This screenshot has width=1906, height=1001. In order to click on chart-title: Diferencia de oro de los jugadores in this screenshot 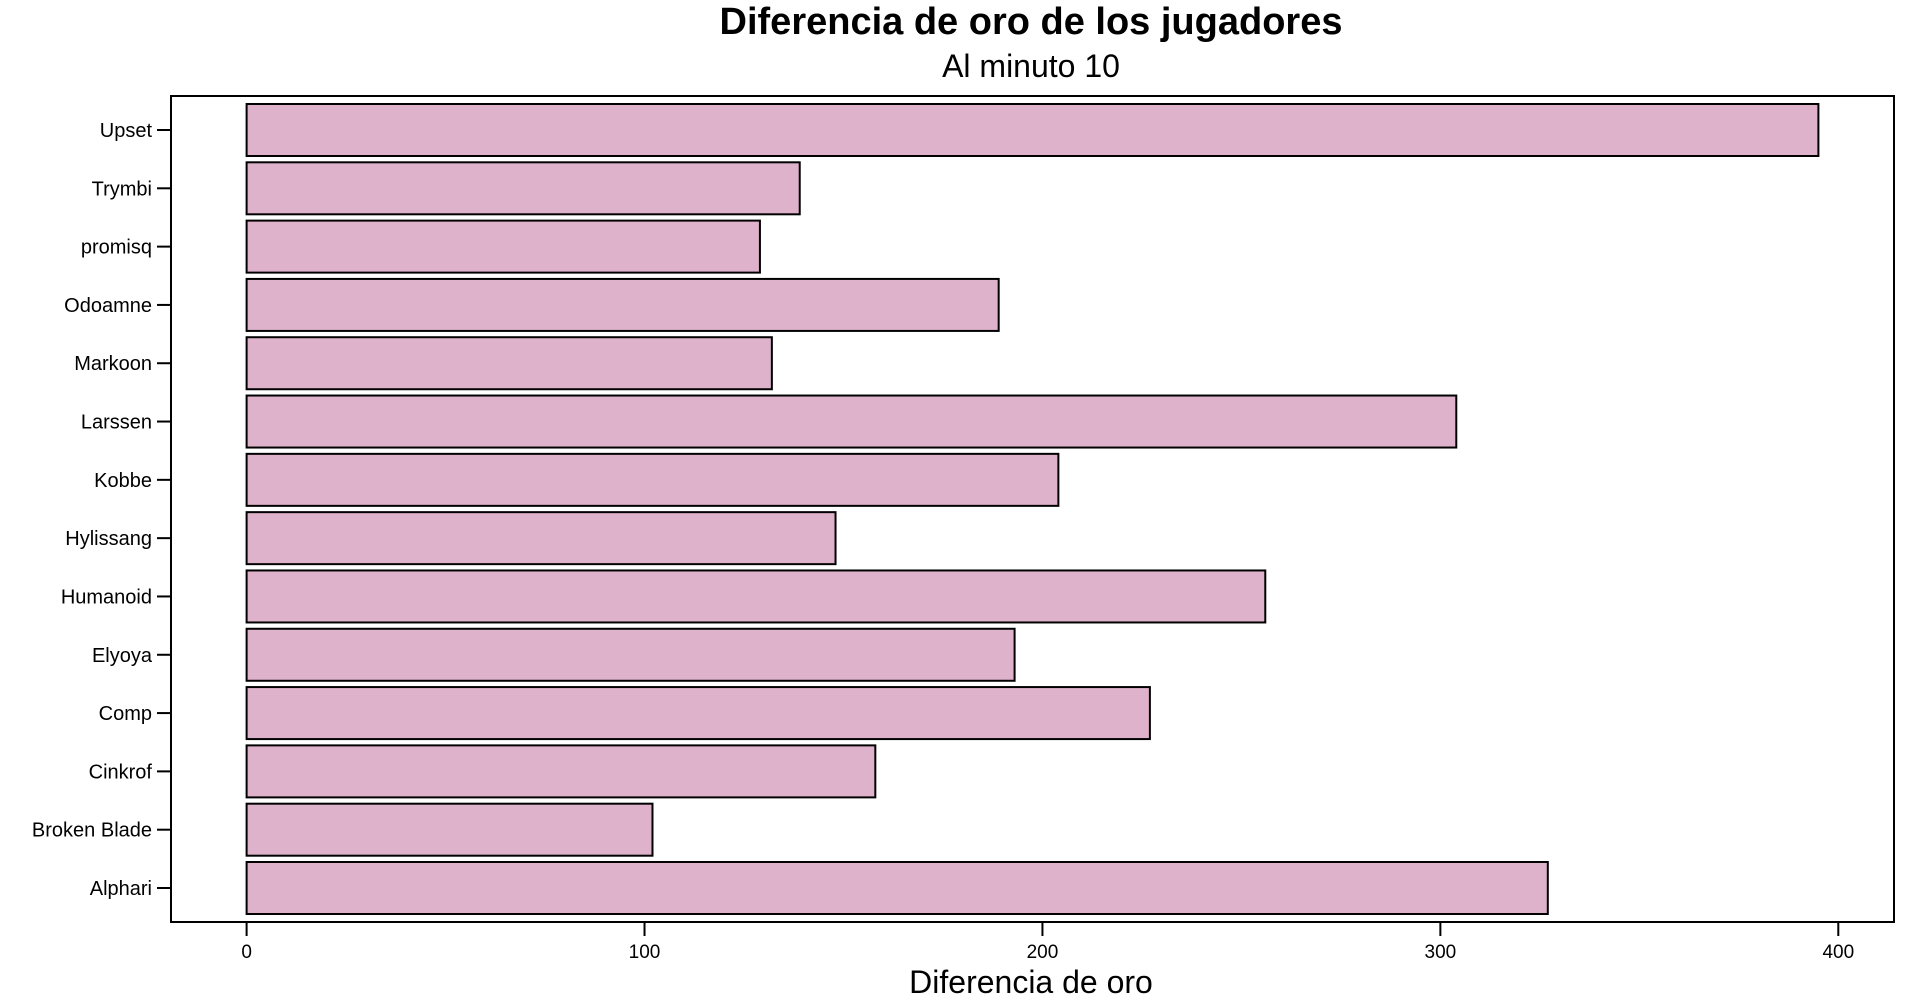, I will do `click(1031, 22)`.